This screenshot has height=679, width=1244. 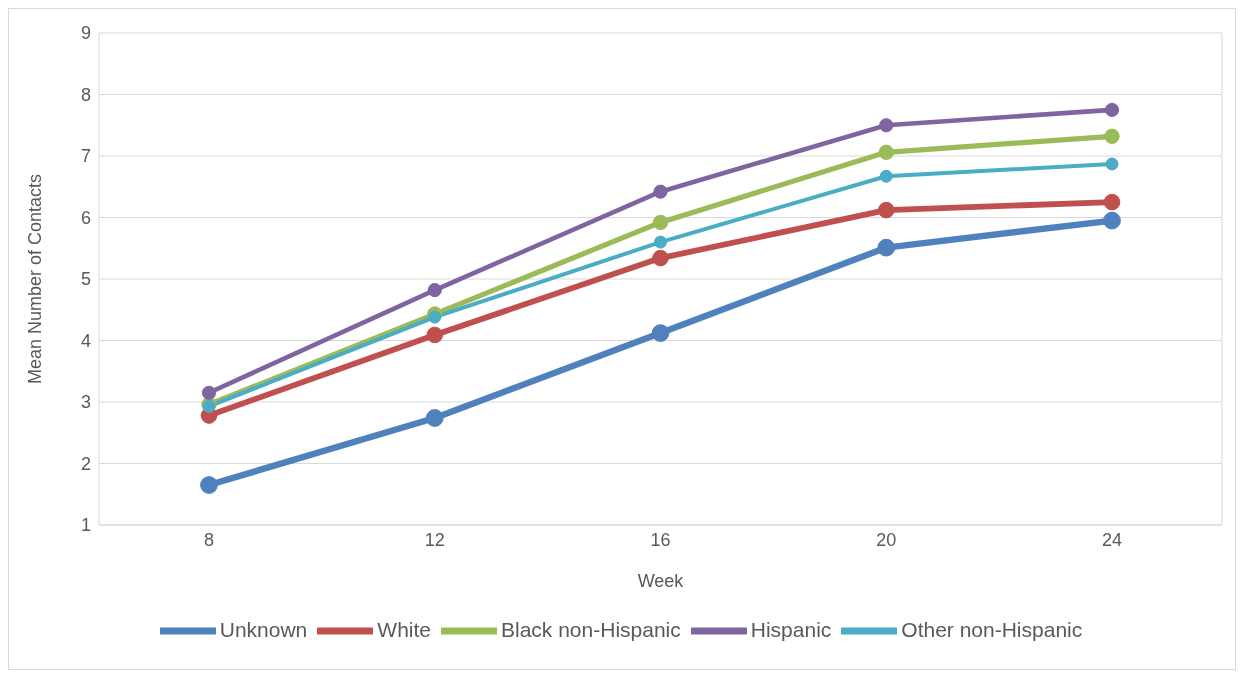 What do you see at coordinates (85, 156) in the screenshot?
I see `y-tick-label: 7` at bounding box center [85, 156].